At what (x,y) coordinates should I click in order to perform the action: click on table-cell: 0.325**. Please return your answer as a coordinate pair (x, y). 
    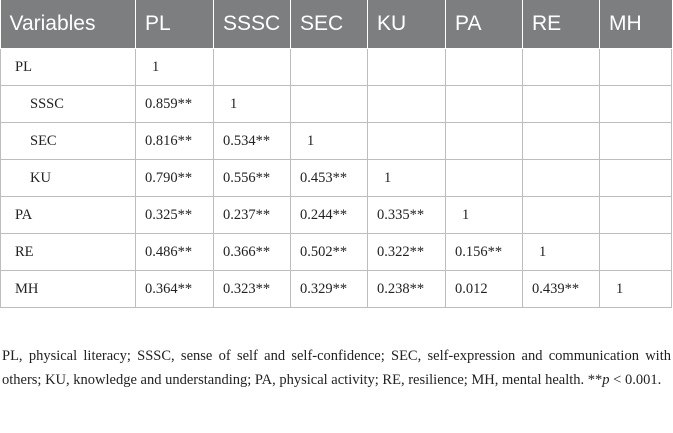
    Looking at the image, I should click on (174, 215).